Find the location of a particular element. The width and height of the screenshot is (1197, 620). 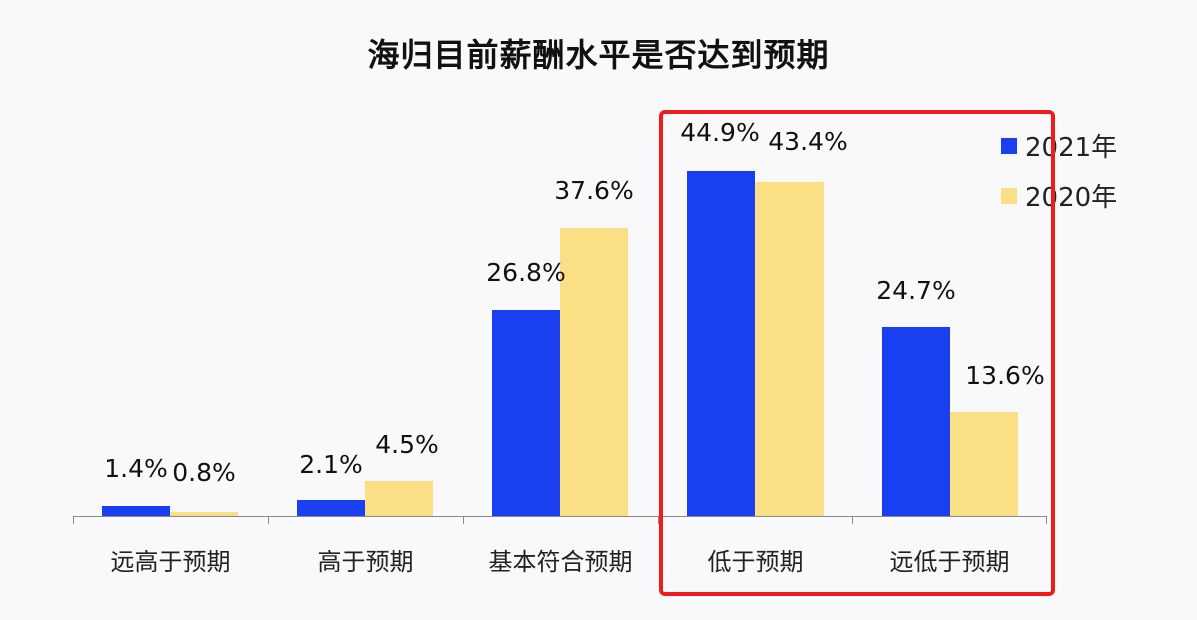

bar-2020-above is located at coordinates (399, 498).